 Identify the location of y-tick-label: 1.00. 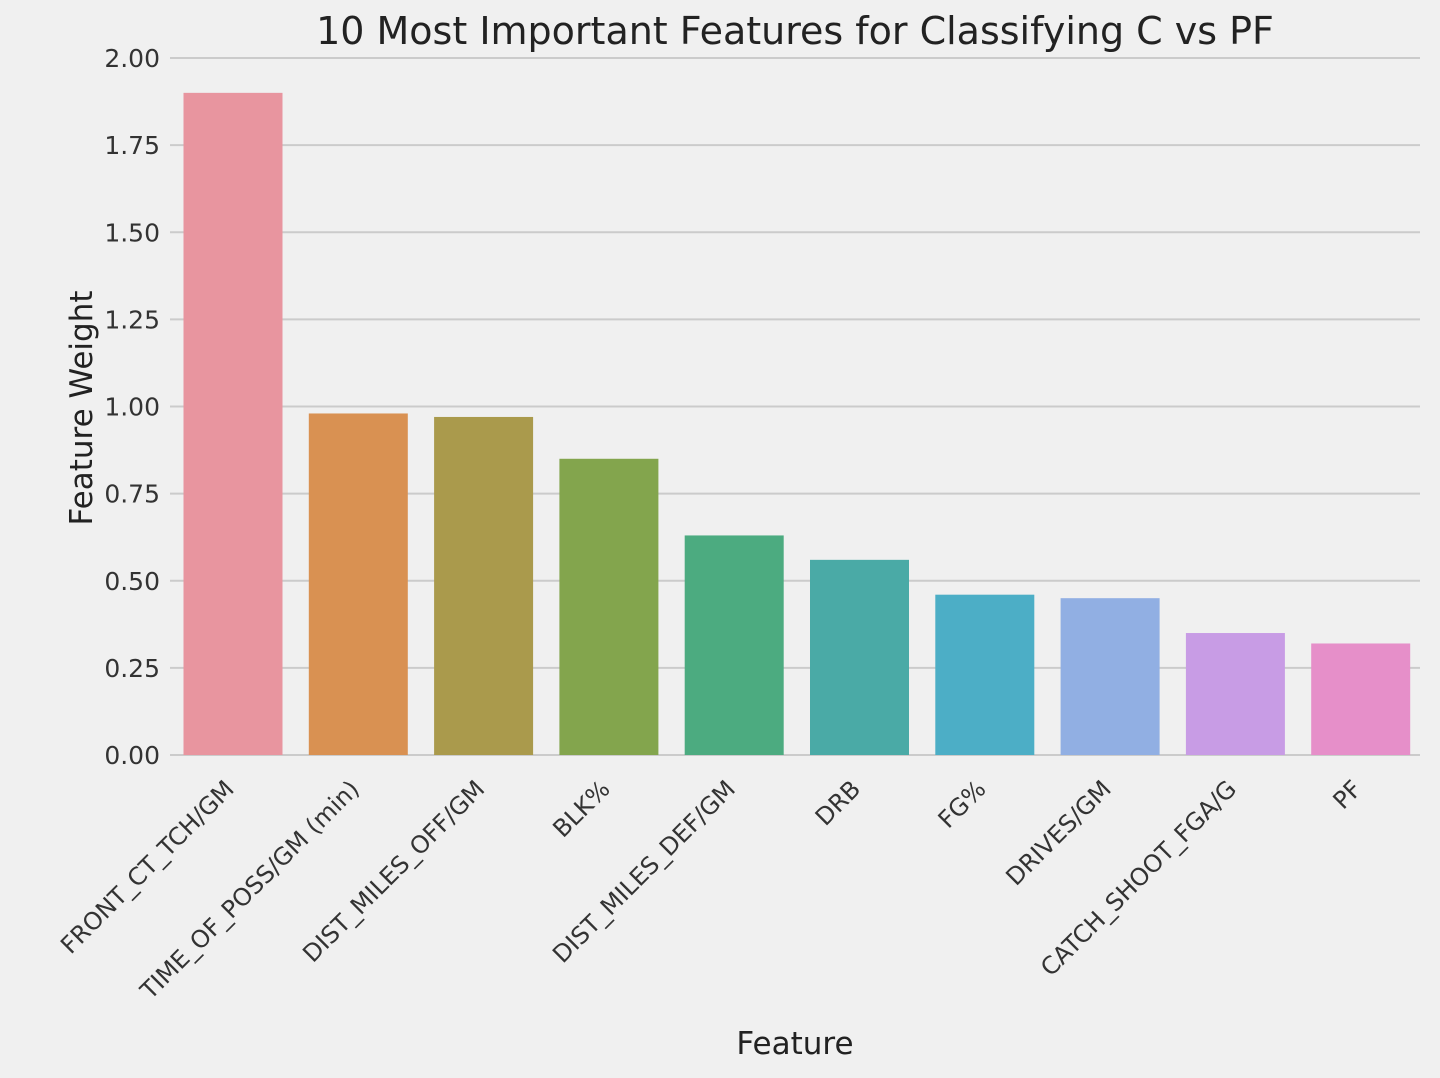
(132, 407).